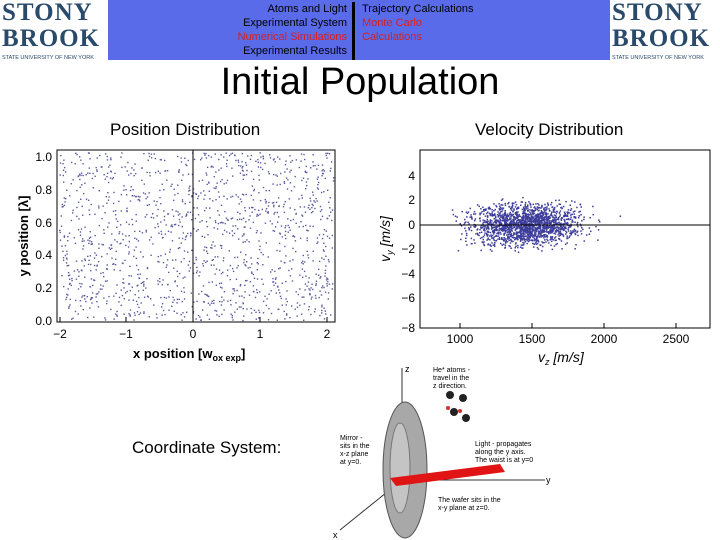 Image resolution: width=720 pixels, height=540 pixels. I want to click on nav-atoms-and-light: Atoms and Light, so click(307, 9).